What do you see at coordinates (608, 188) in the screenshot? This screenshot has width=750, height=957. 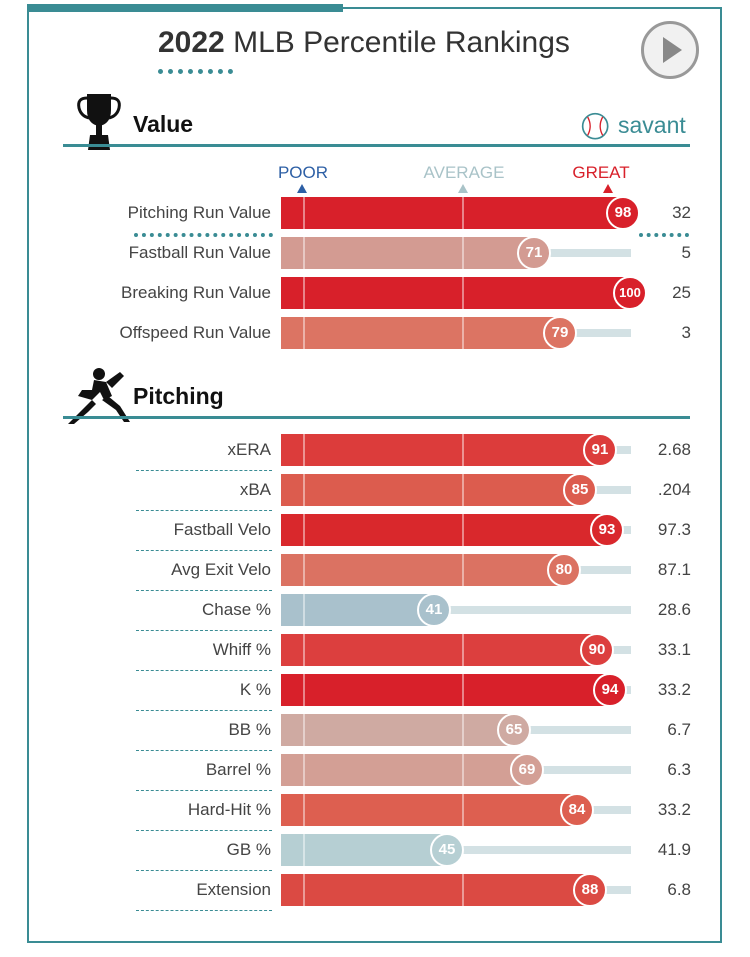 I see `legend-great-marker` at bounding box center [608, 188].